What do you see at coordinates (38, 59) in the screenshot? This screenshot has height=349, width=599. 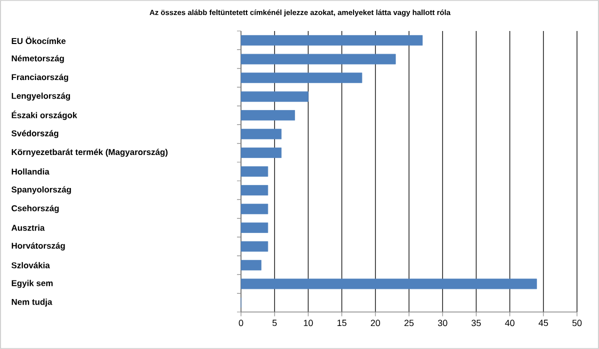 I see `y-tick-label: Németország` at bounding box center [38, 59].